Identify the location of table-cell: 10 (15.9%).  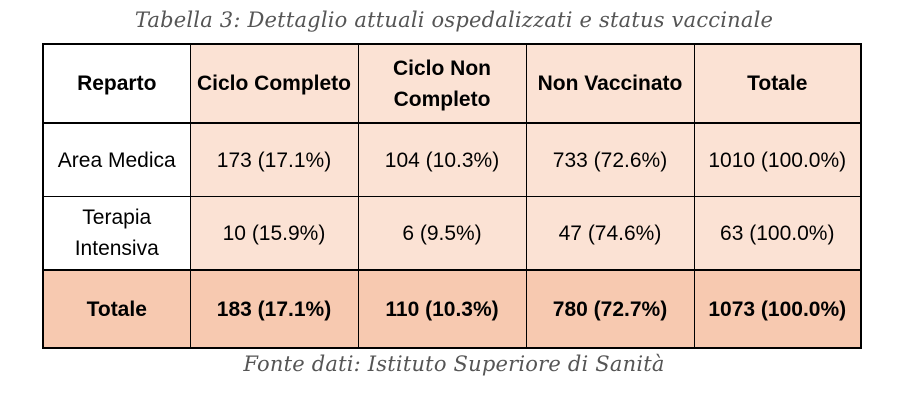
(274, 233).